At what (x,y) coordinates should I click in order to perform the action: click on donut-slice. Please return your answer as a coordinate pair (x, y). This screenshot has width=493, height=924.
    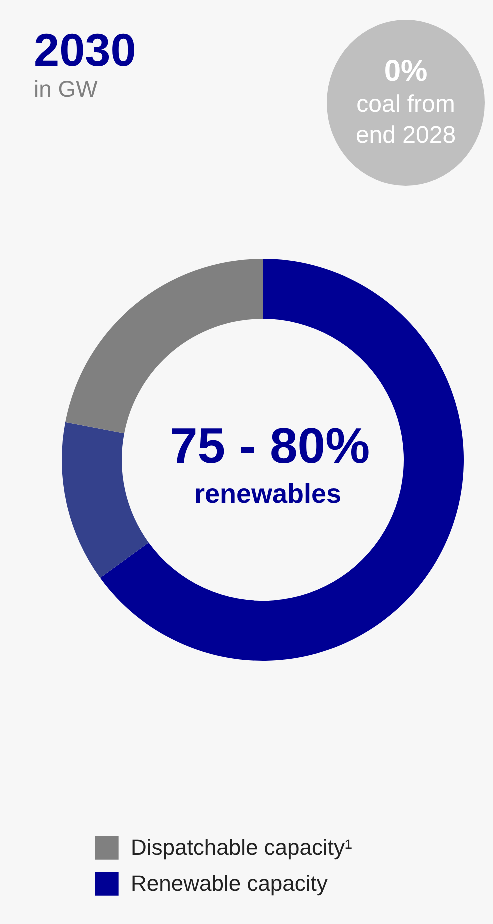
    Looking at the image, I should click on (105, 500).